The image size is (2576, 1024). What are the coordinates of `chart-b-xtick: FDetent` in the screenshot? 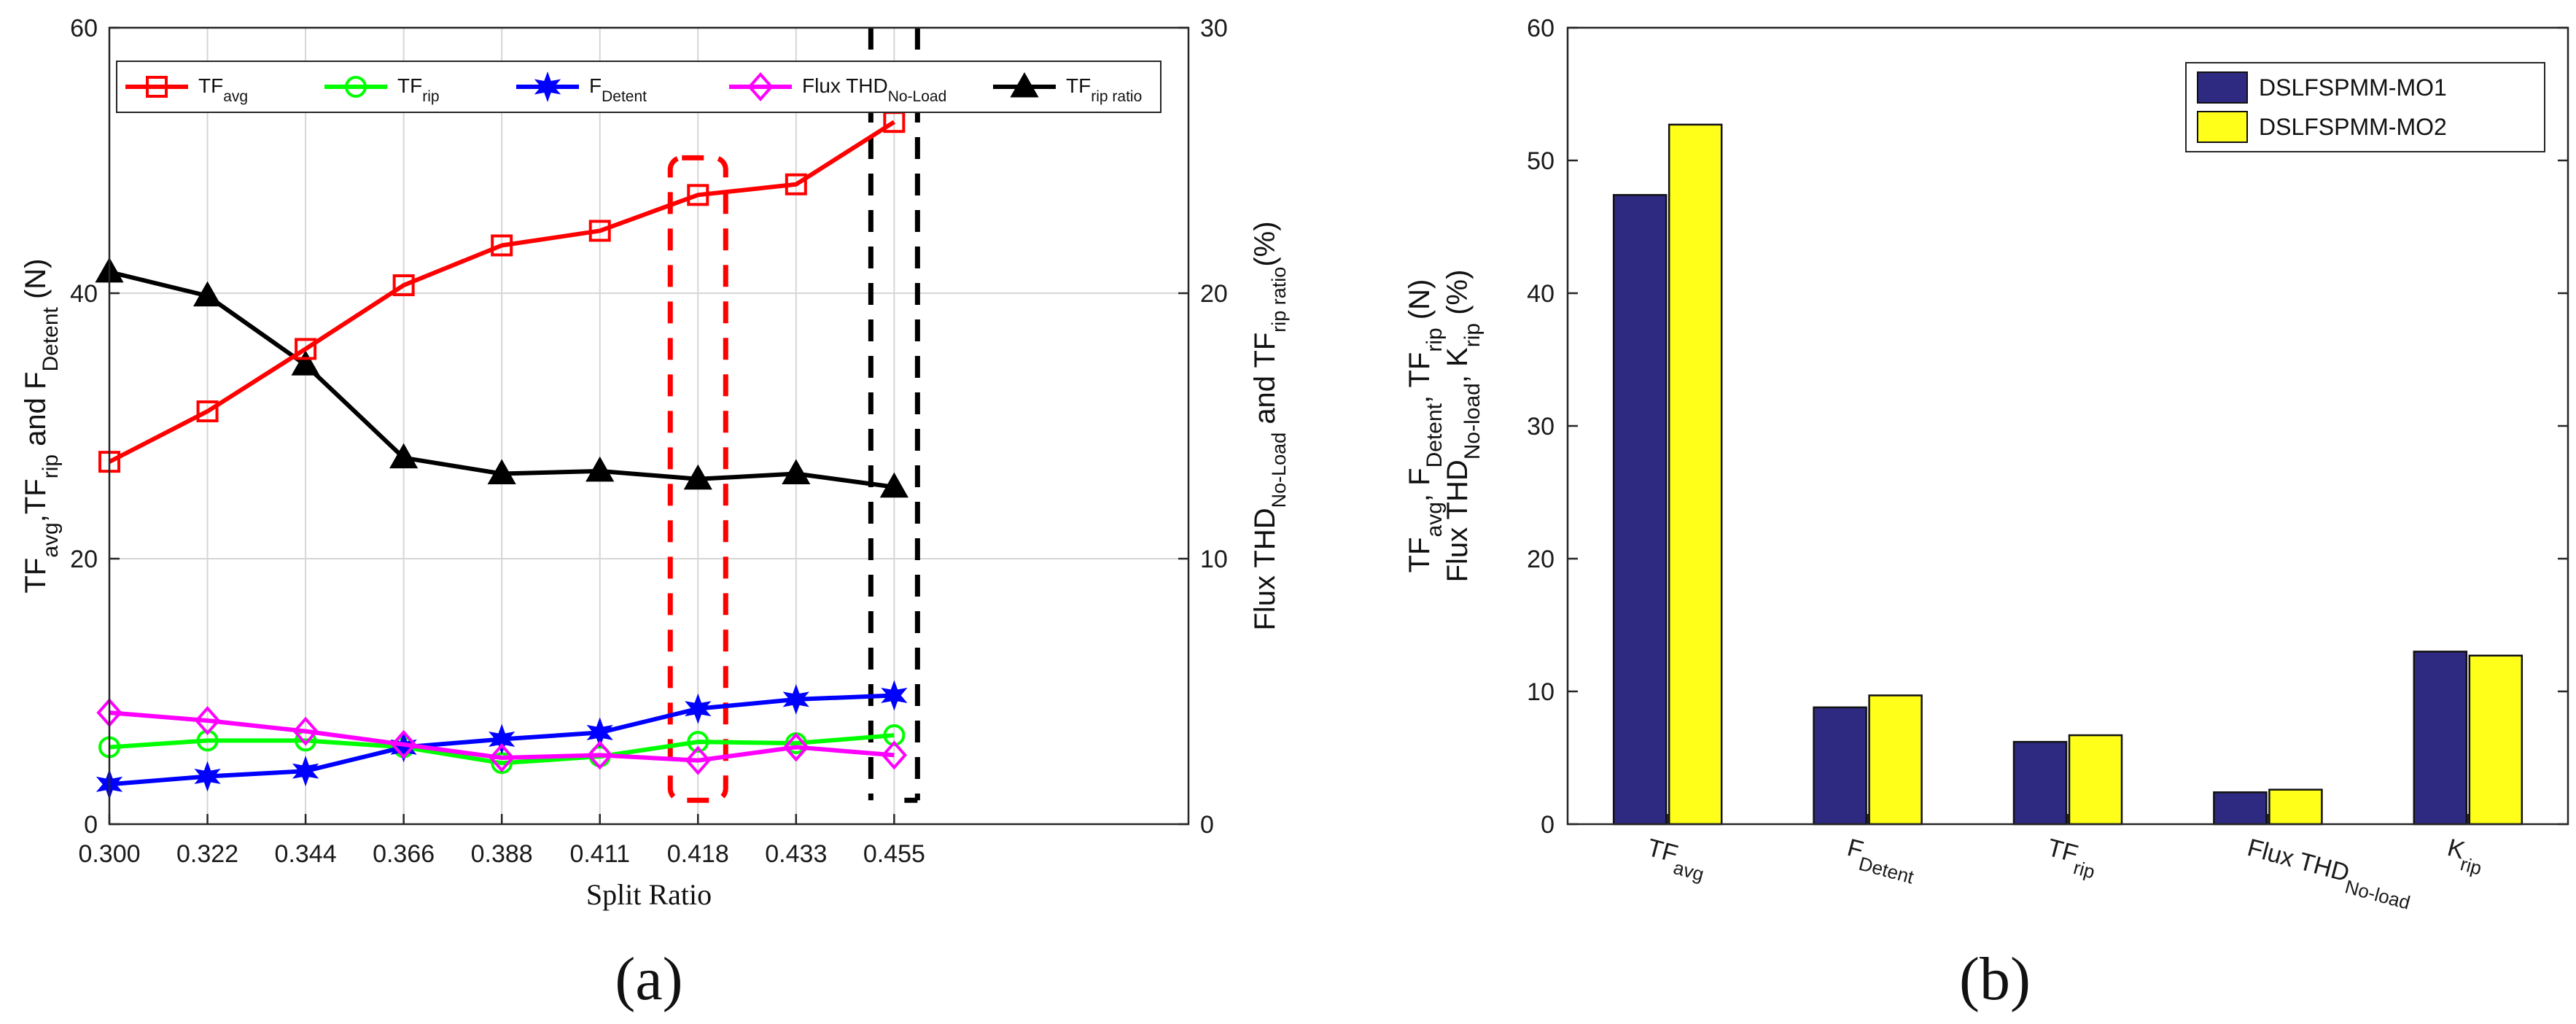 It's located at (1881, 861).